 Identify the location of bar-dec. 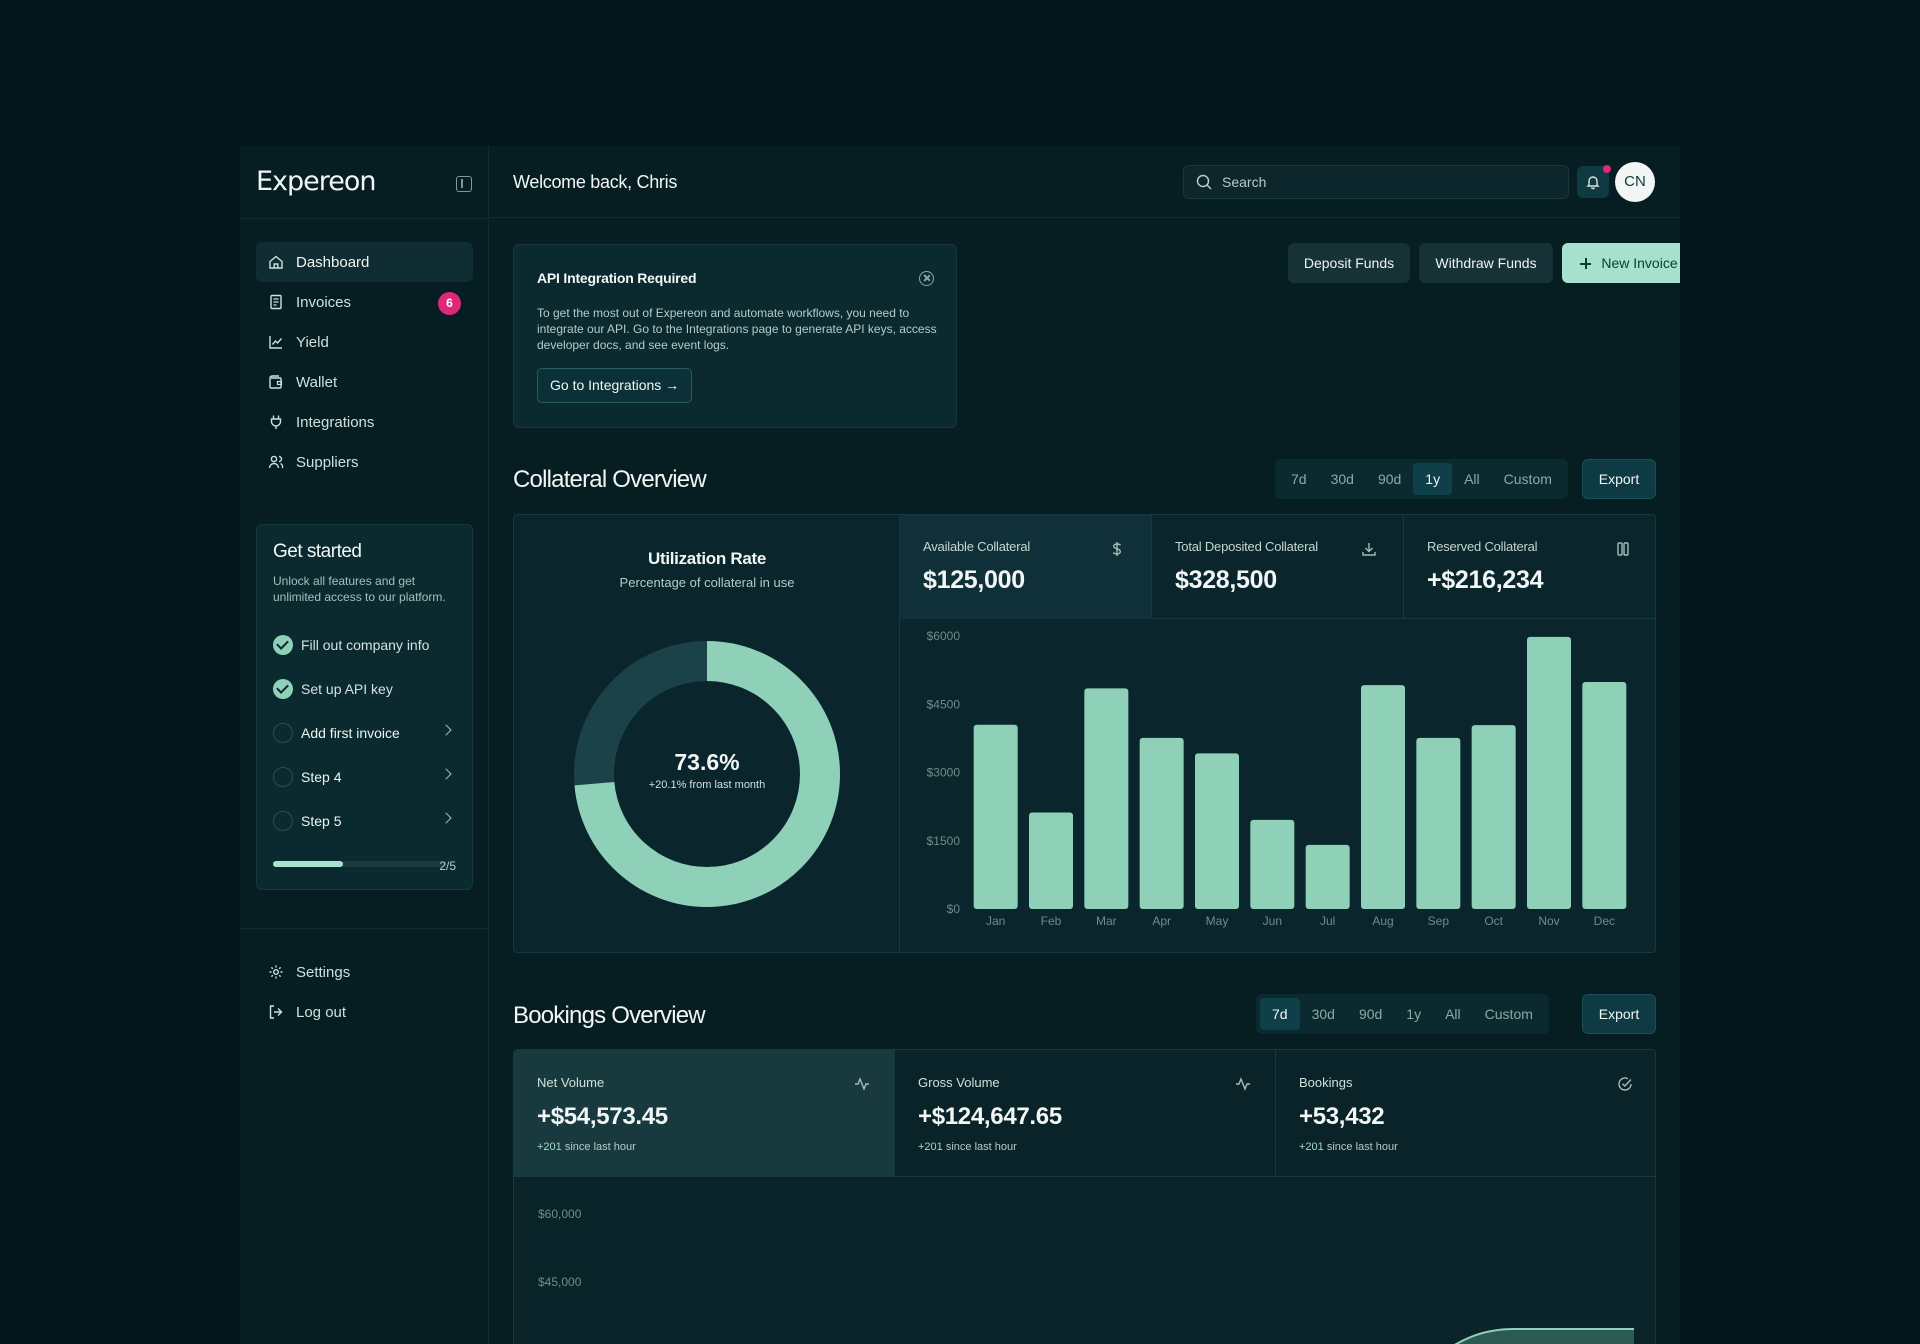
(1604, 795).